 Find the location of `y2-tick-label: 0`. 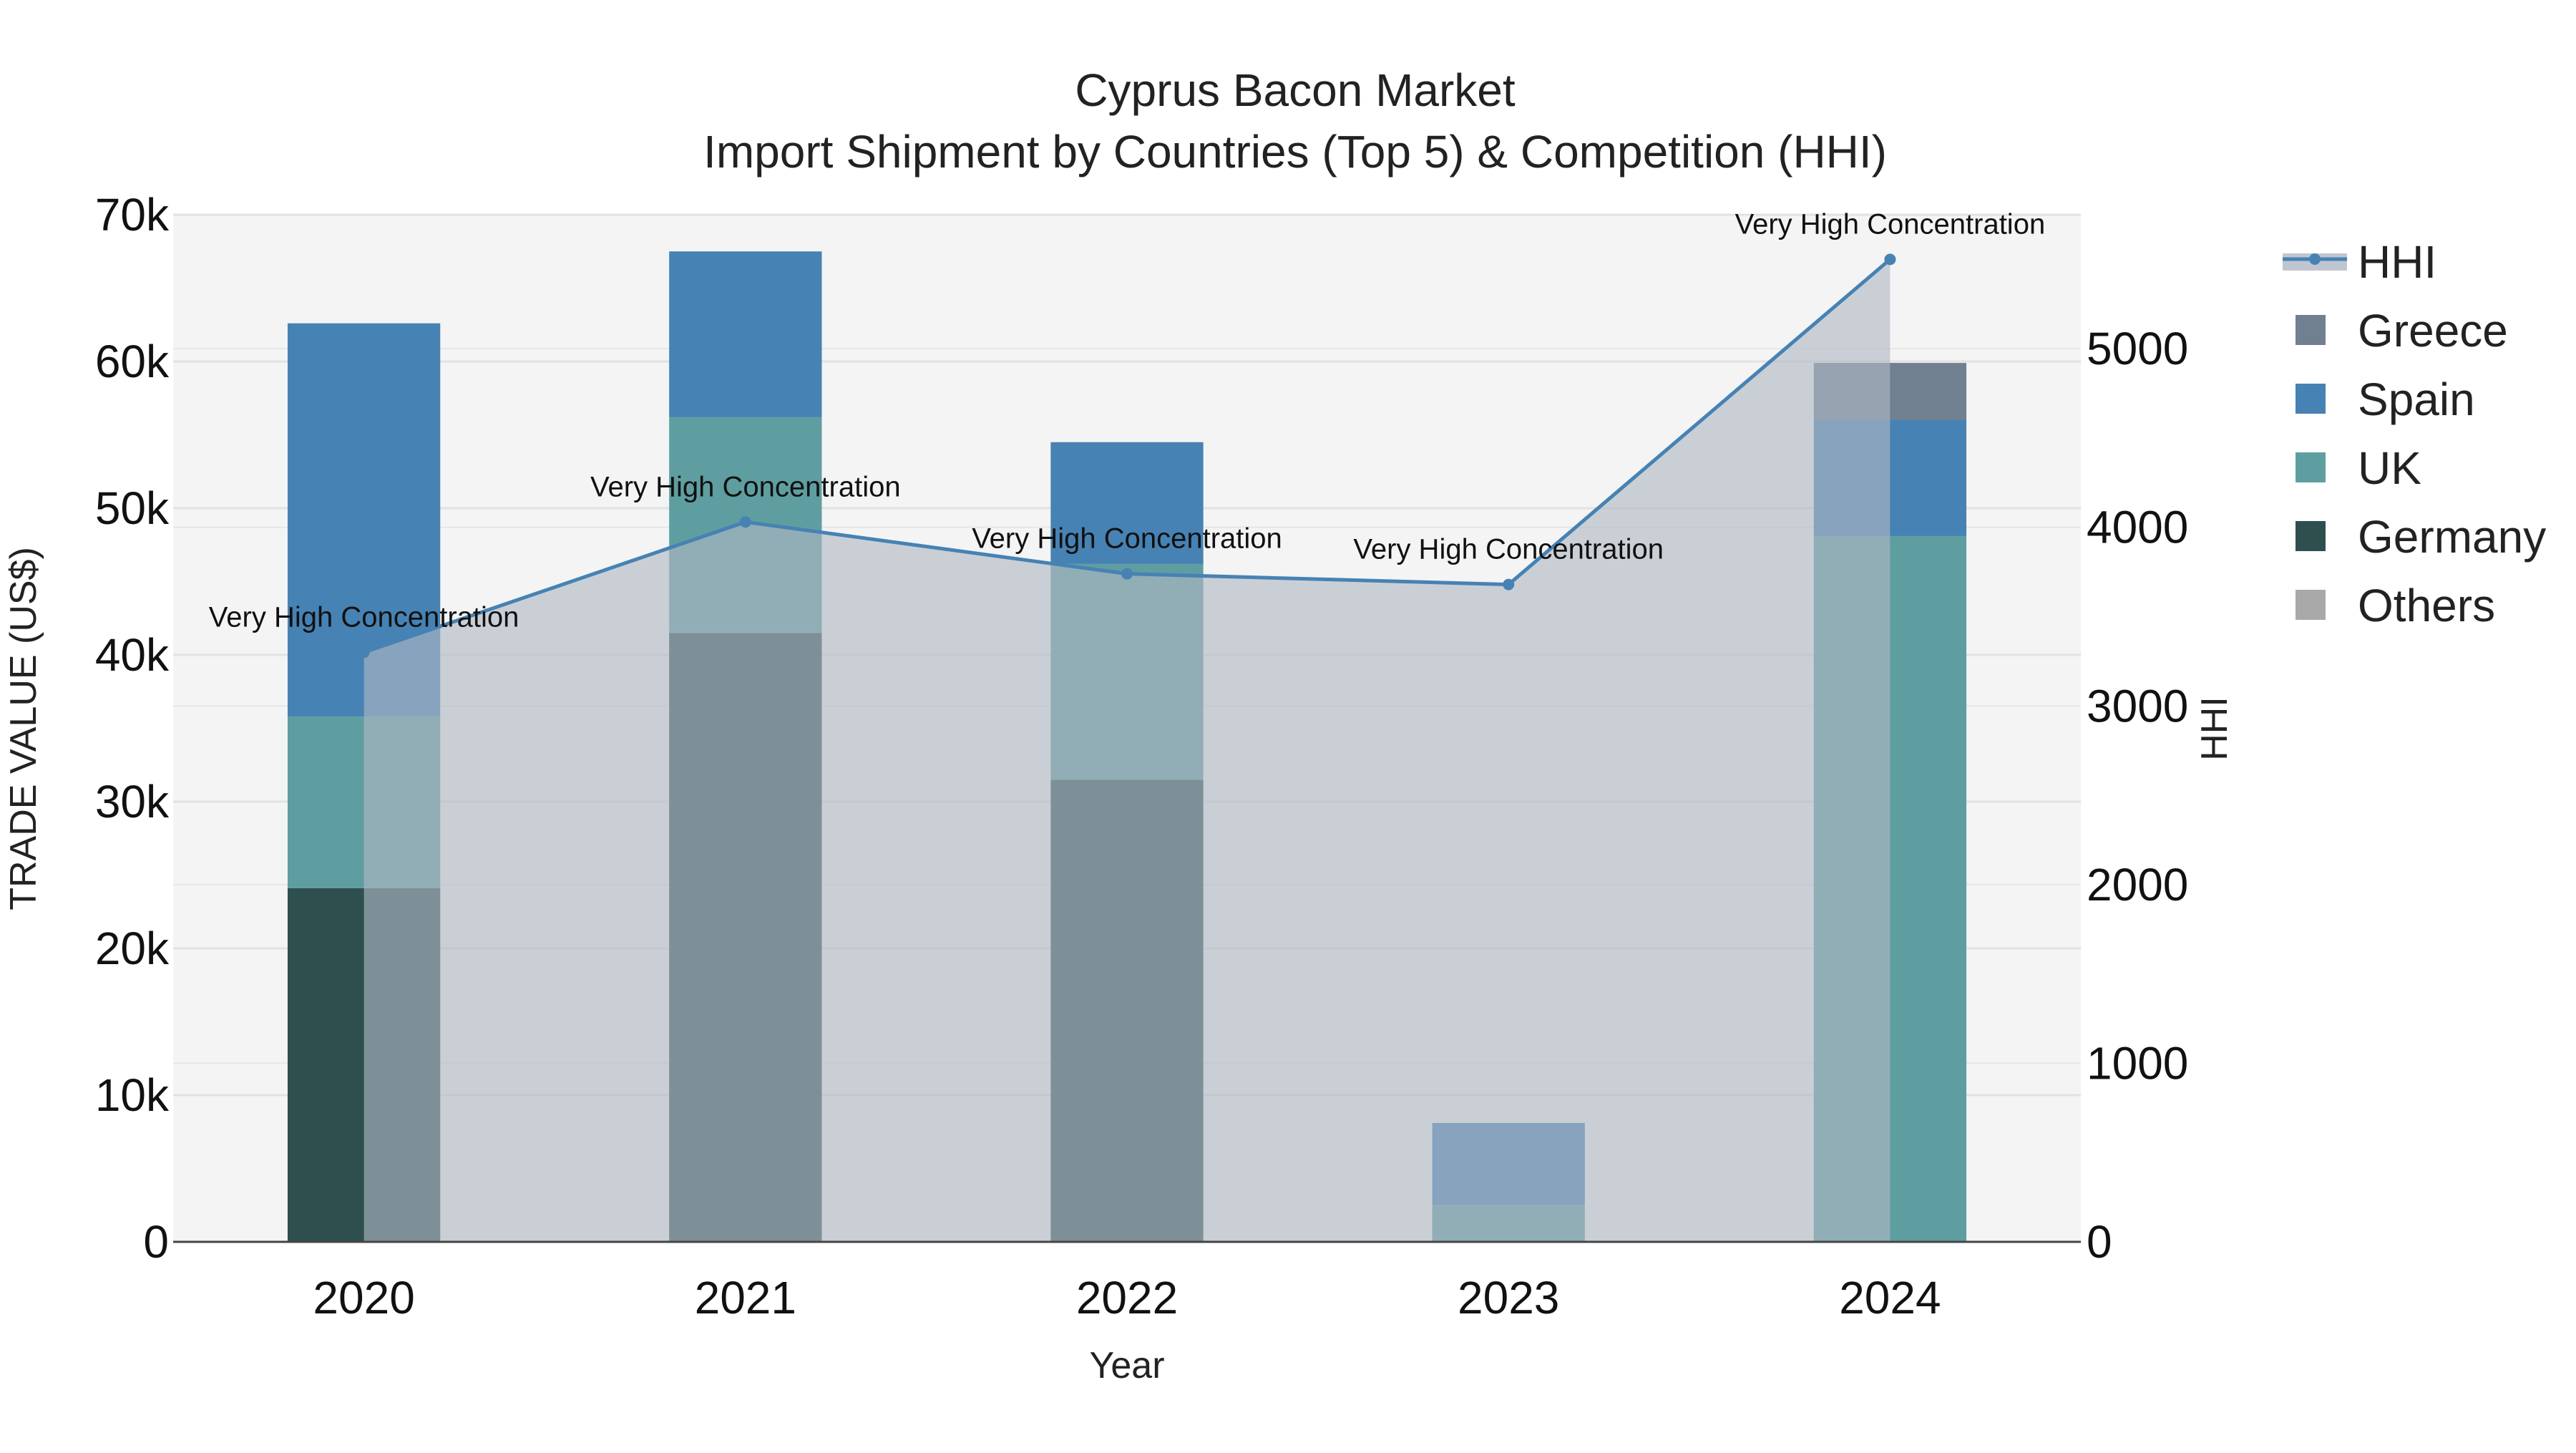

y2-tick-label: 0 is located at coordinates (2099, 1242).